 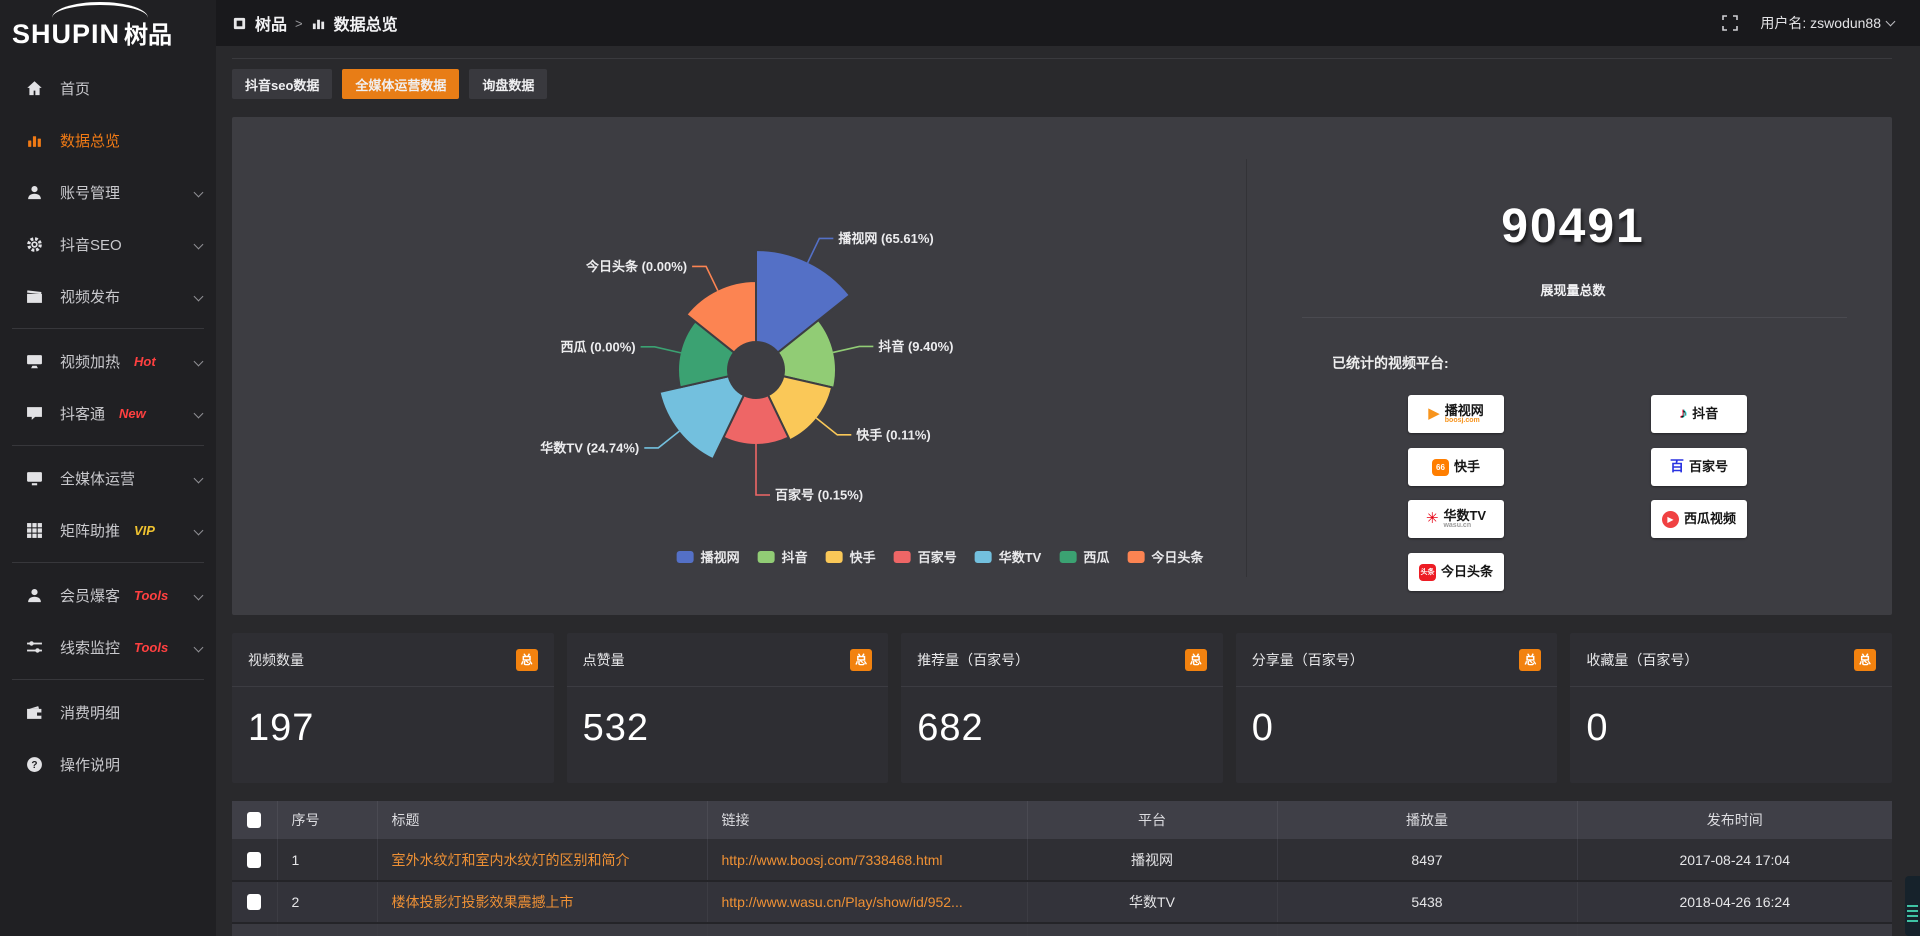 I want to click on sidebar-item-label: 数据总览, so click(x=90, y=141).